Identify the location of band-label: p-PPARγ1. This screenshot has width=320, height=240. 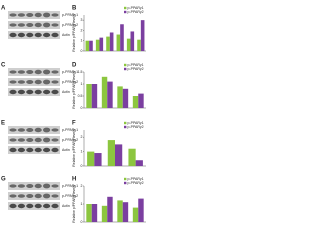
(70, 72).